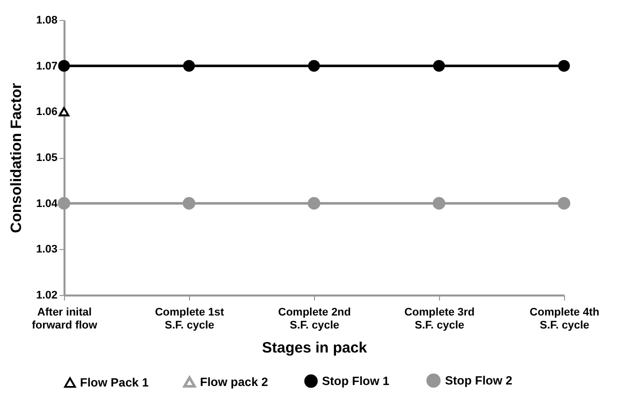  Describe the element at coordinates (565, 319) in the screenshot. I see `x-tick-label: Complete 4th S.F. cycle` at that location.